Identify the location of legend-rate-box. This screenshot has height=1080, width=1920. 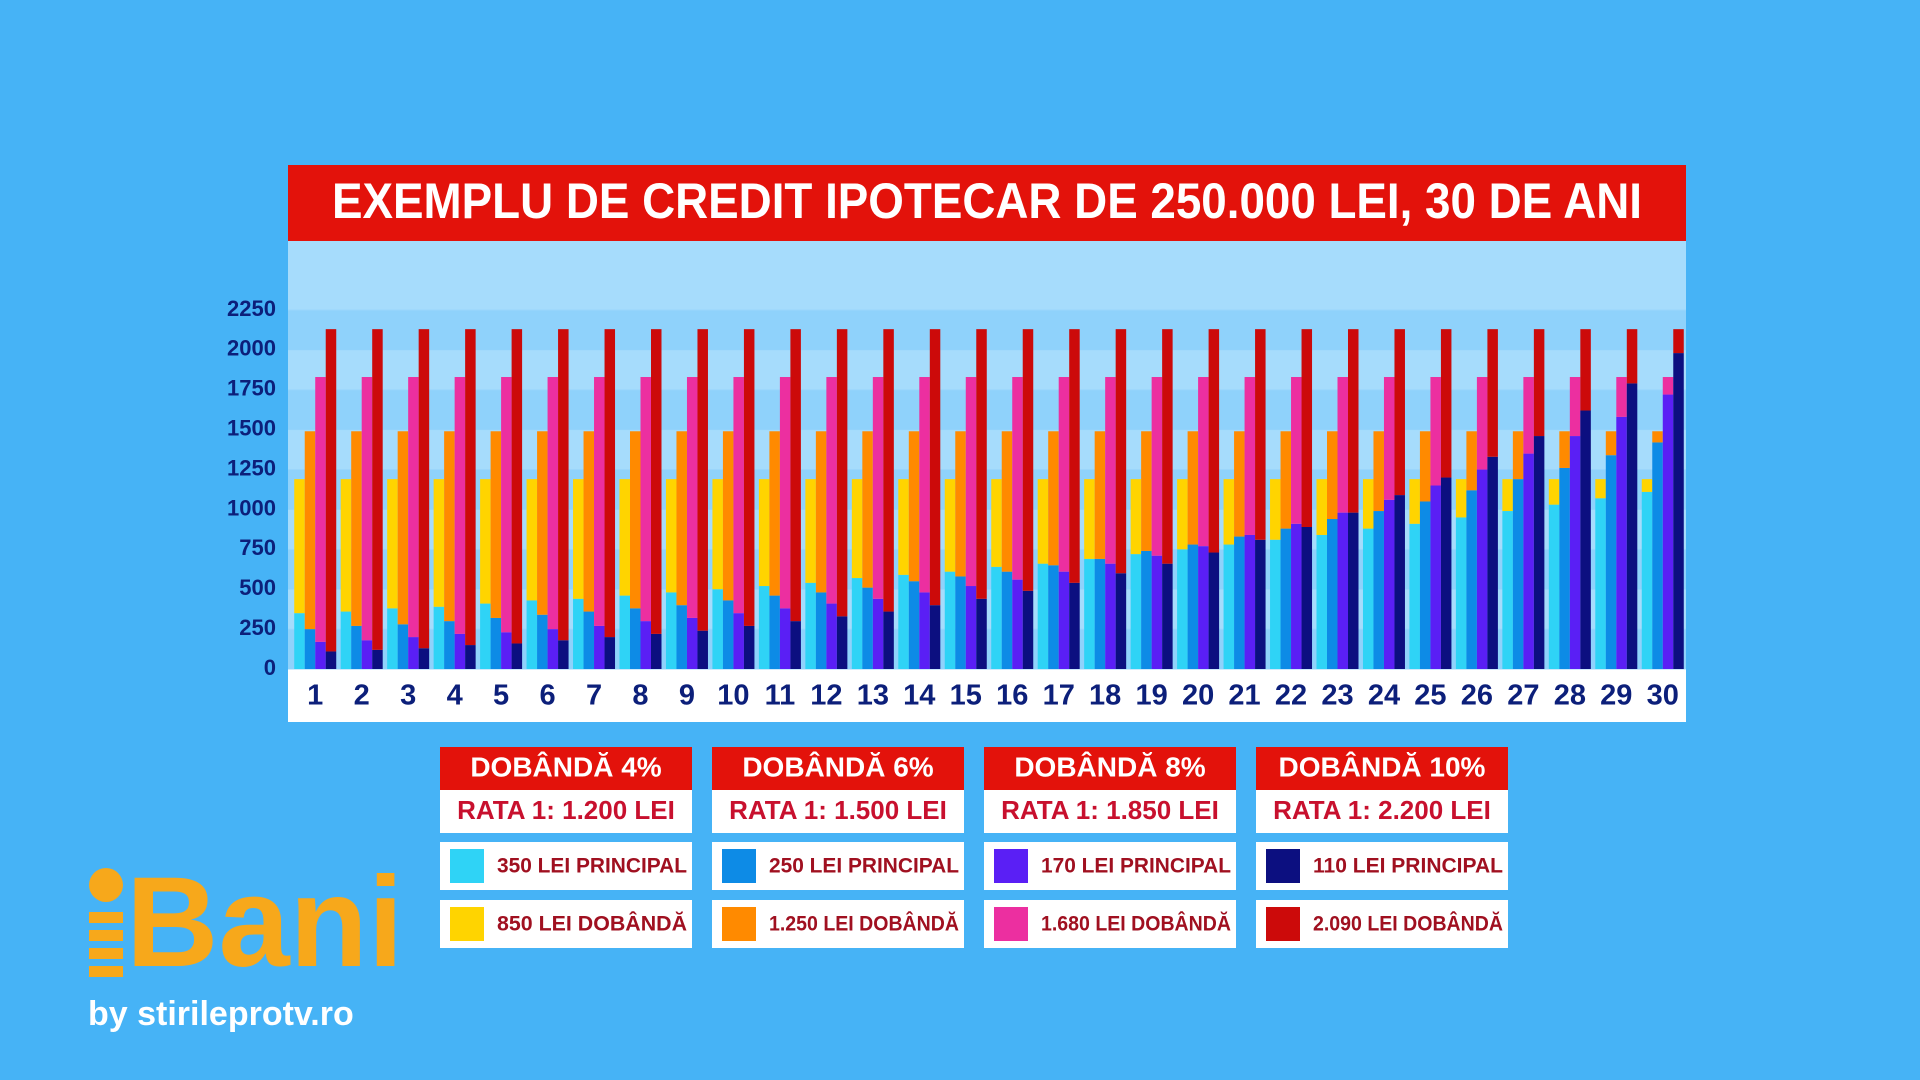
(838, 811).